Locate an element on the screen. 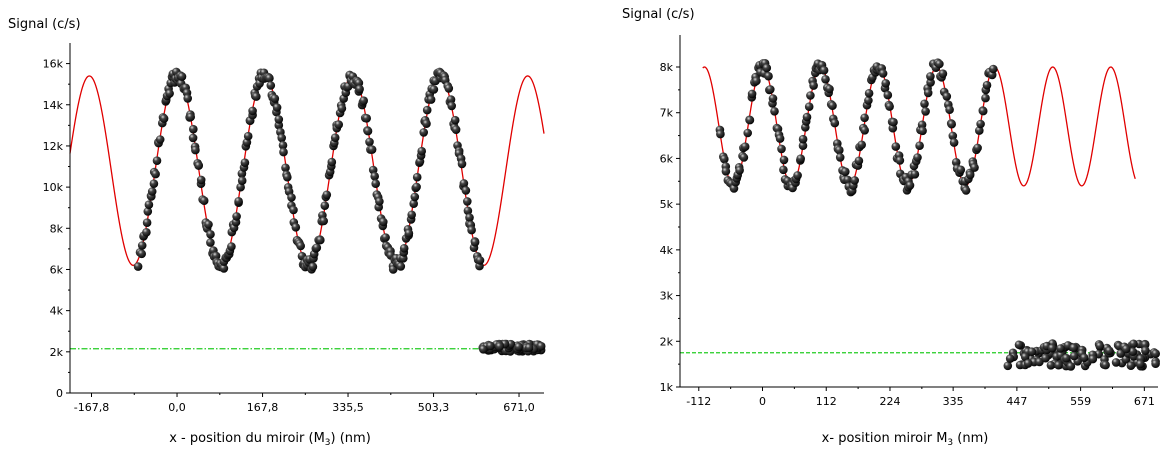 The height and width of the screenshot is (451, 1160). chart-right-y-tick-label: 1k is located at coordinates (667, 387).